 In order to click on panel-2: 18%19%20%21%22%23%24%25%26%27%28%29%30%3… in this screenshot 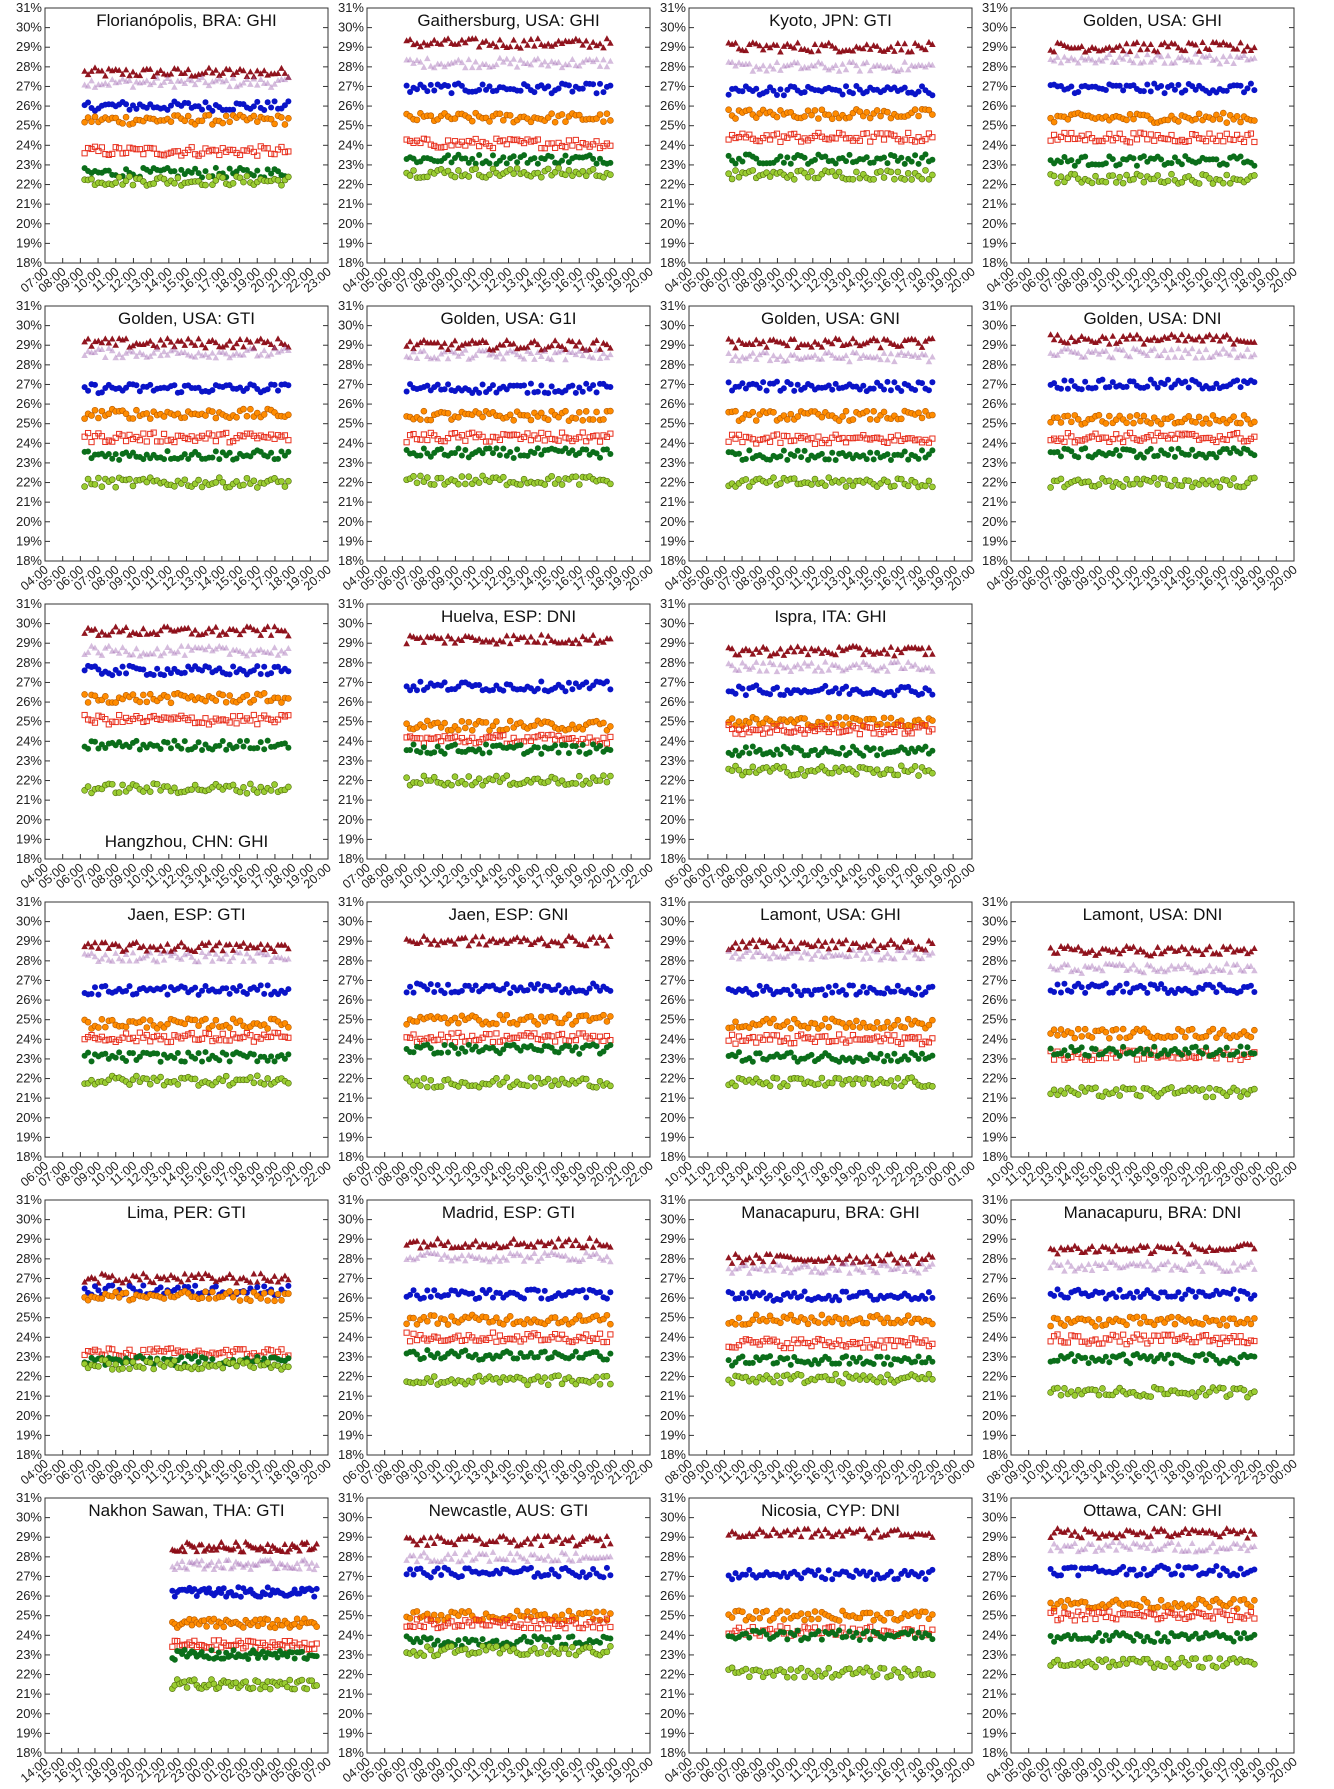, I will do `click(819, 147)`.